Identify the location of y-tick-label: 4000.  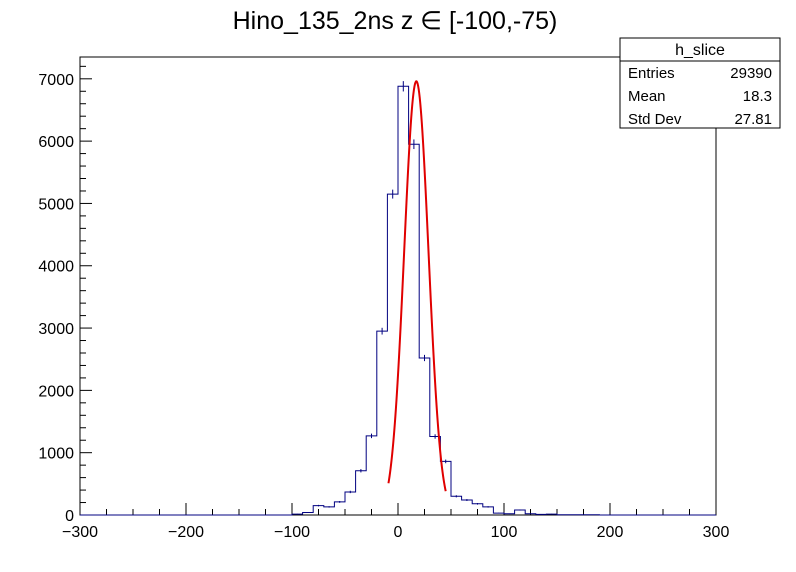
(56, 267).